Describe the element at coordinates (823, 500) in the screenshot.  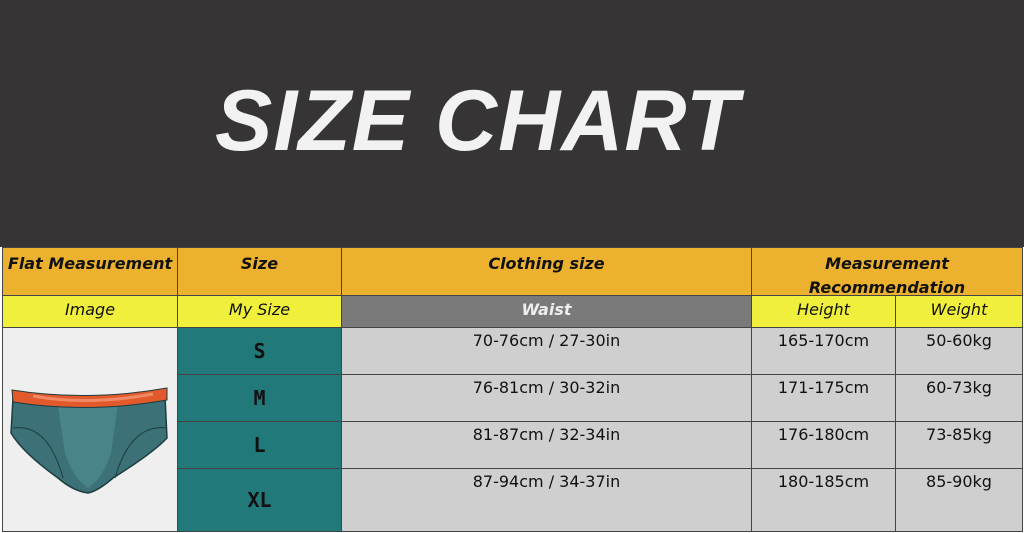
I see `height-cell: 180-185cm` at that location.